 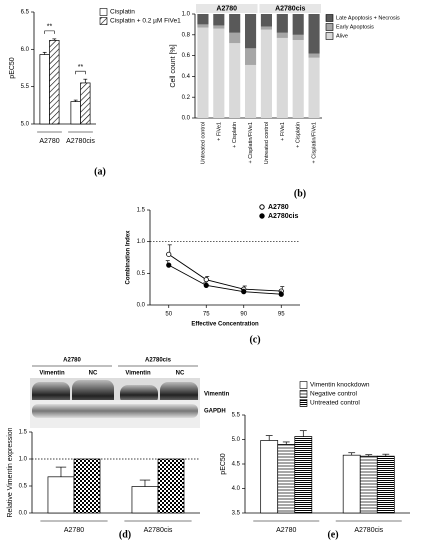 What do you see at coordinates (251, 142) in the screenshot?
I see `x-tick-label: + Cisplatin/FiVe1` at bounding box center [251, 142].